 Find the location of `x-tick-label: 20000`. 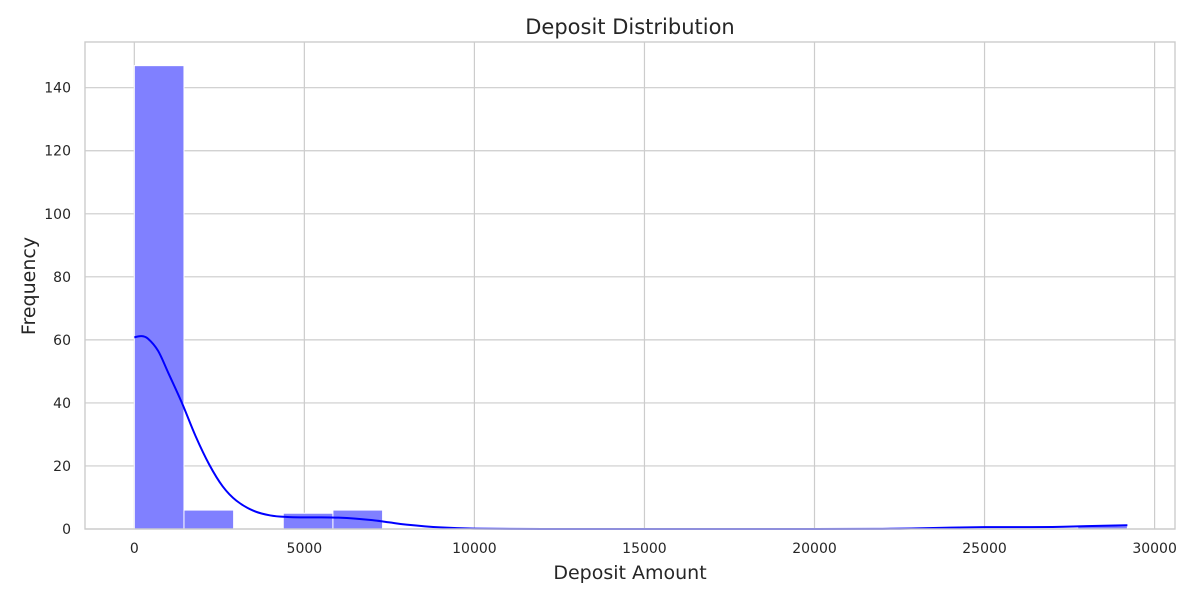

x-tick-label: 20000 is located at coordinates (814, 549).